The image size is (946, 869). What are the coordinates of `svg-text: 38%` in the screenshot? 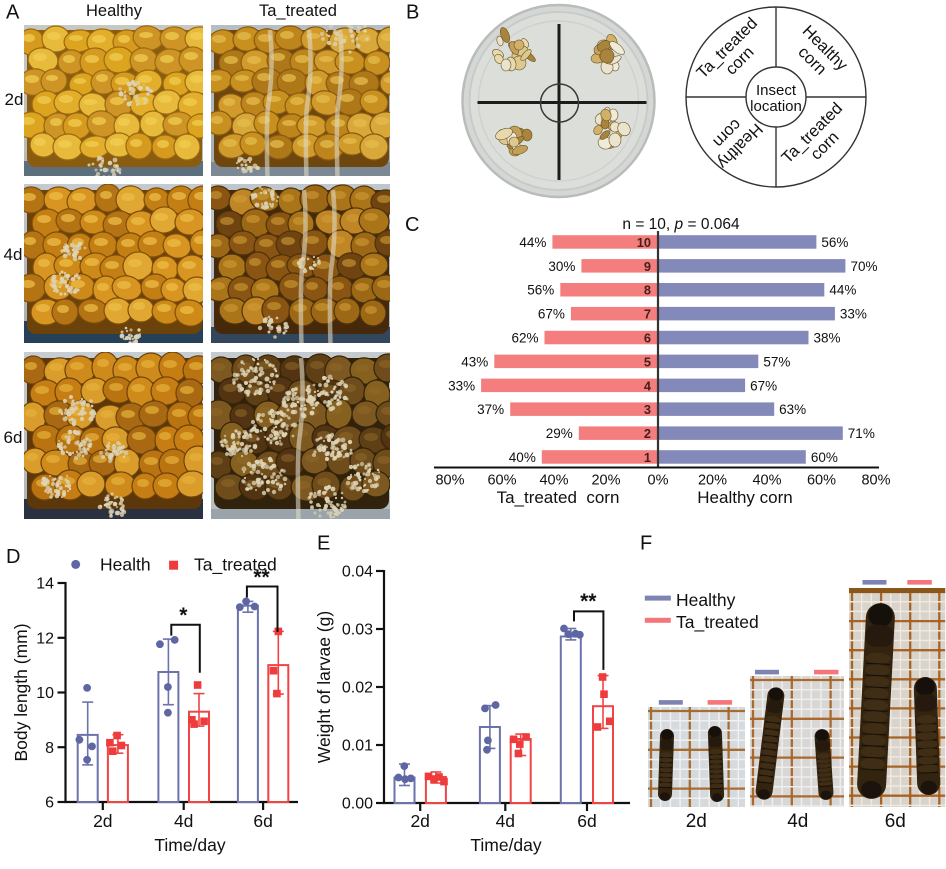 It's located at (826, 338).